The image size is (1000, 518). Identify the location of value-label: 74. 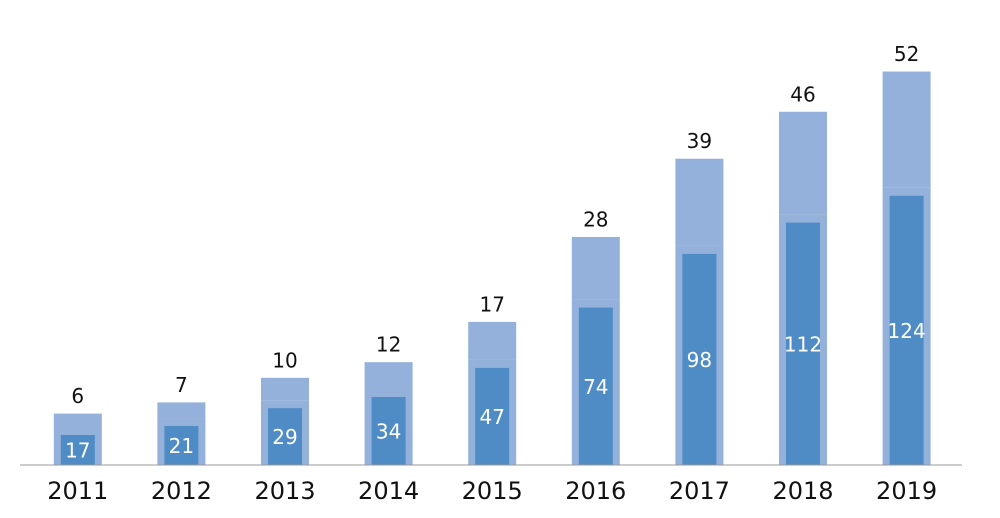
(595, 387).